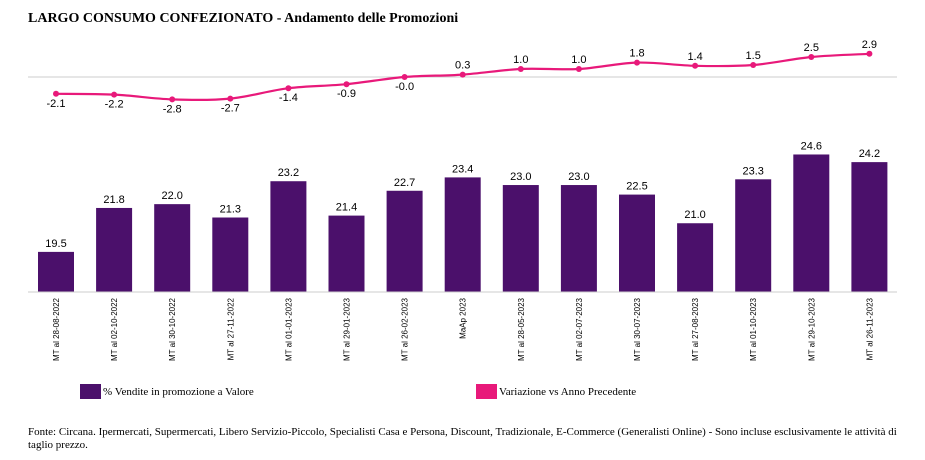 This screenshot has width=925, height=460. I want to click on bar-data-label: 22.7, so click(404, 183).